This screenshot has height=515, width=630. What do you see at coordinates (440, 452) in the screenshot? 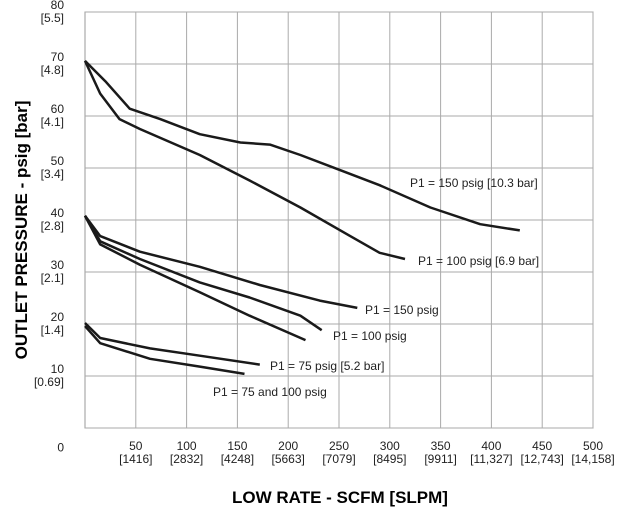
I see `x-tick-label: 350 [9911]` at bounding box center [440, 452].